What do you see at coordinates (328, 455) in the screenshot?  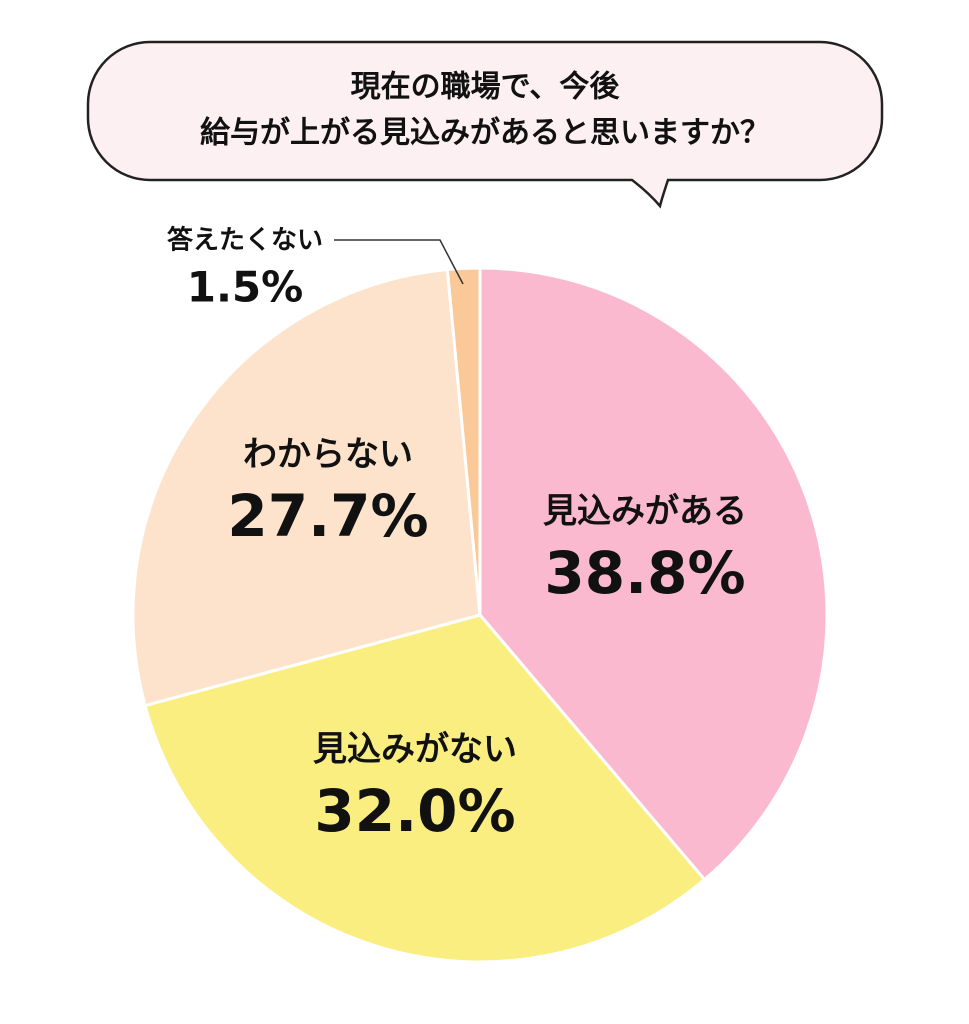 I see `slice-label: わからない` at bounding box center [328, 455].